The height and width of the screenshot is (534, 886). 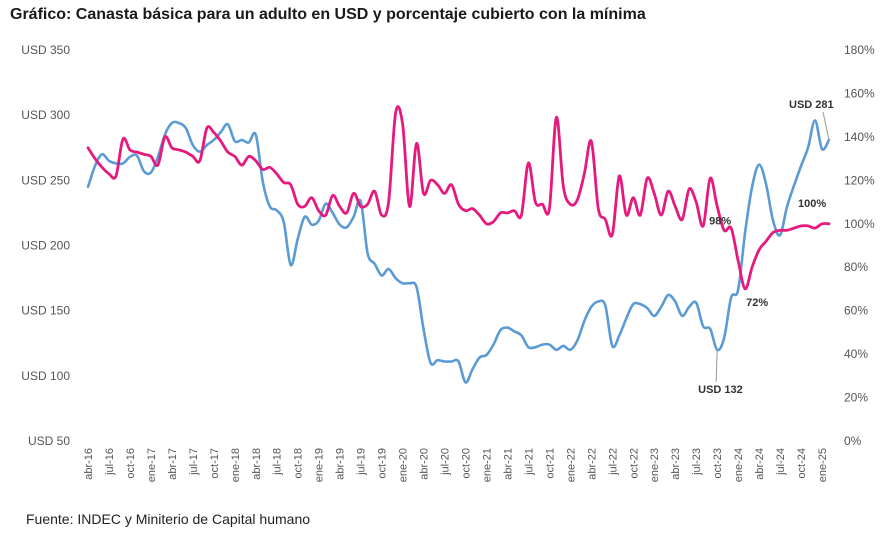 What do you see at coordinates (720, 221) in the screenshot?
I see `annotation-label: 98%` at bounding box center [720, 221].